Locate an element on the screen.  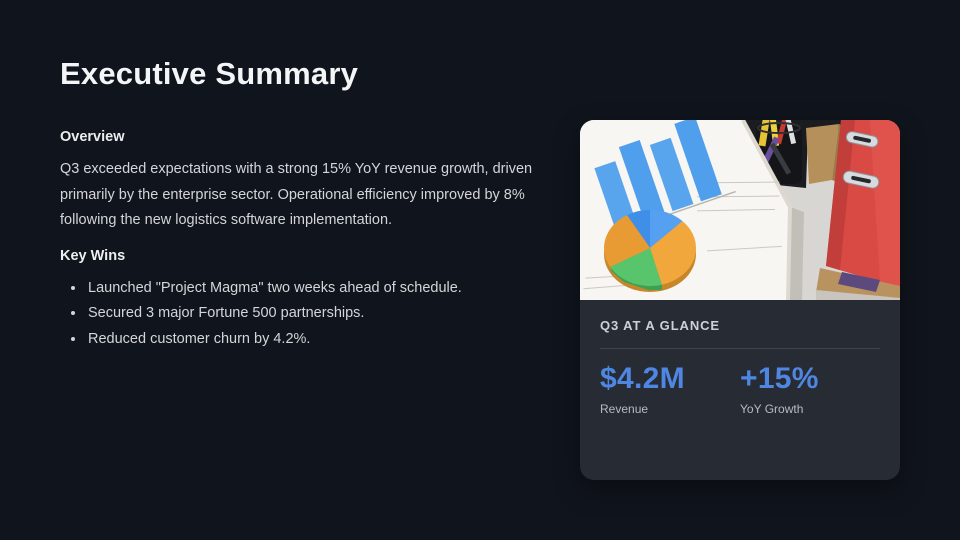
stat-yoy-label: YoY Growth is located at coordinates (772, 409).